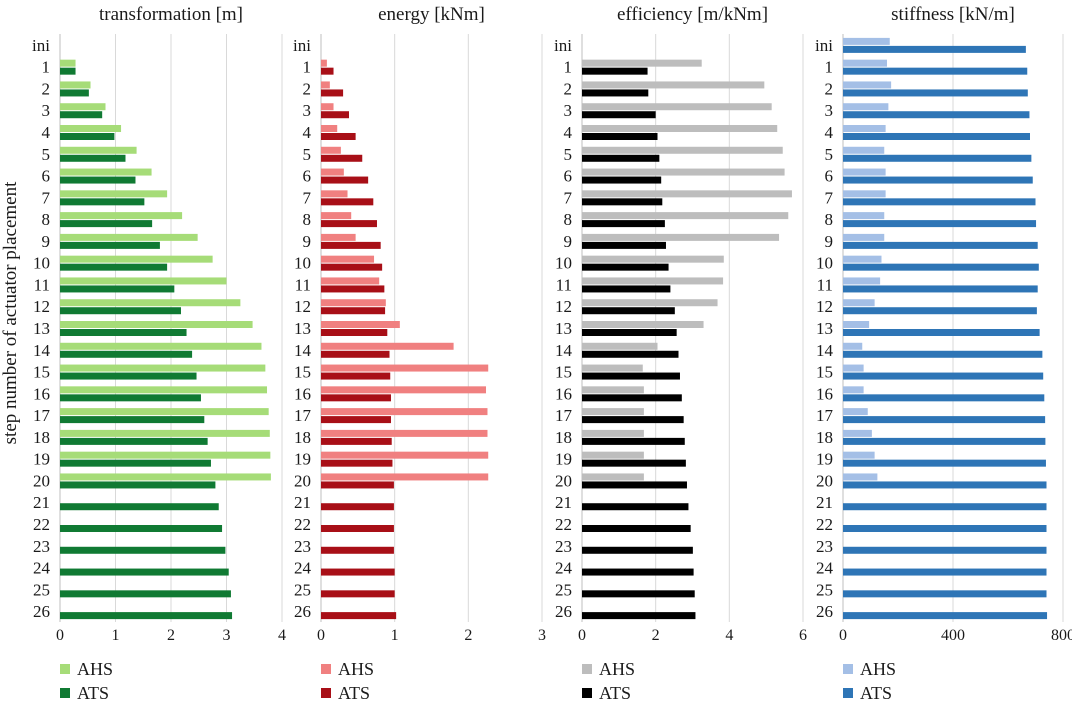  What do you see at coordinates (692, 14) in the screenshot?
I see `chart-title: efficiency [m/kNm]` at bounding box center [692, 14].